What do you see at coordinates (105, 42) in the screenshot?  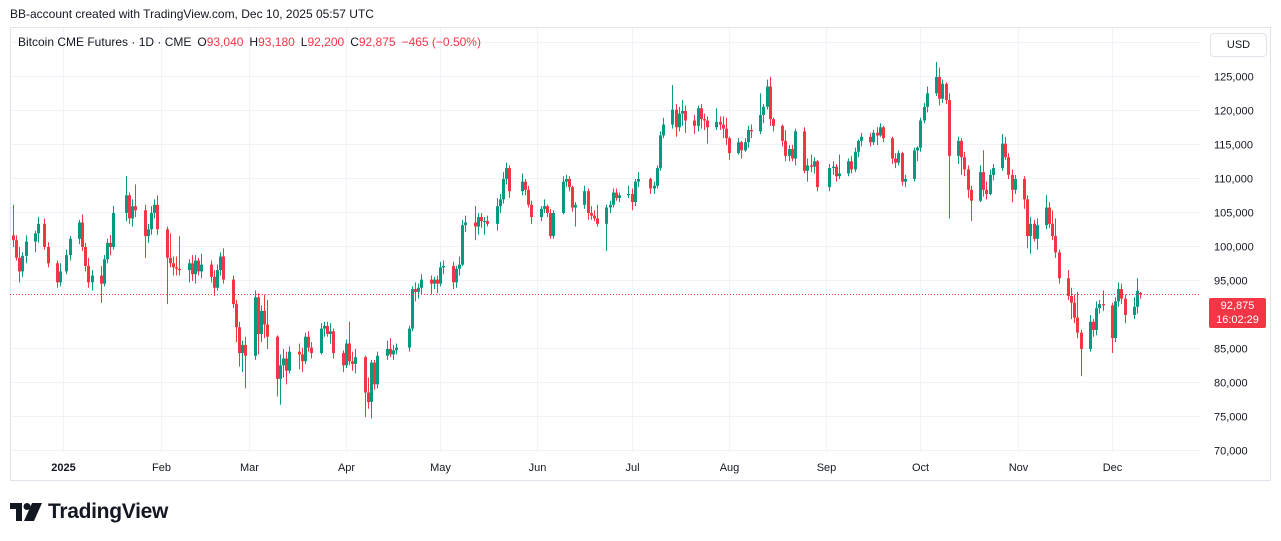 I see `symbol-info: Bitcoin CME Futures · 1D · CME` at bounding box center [105, 42].